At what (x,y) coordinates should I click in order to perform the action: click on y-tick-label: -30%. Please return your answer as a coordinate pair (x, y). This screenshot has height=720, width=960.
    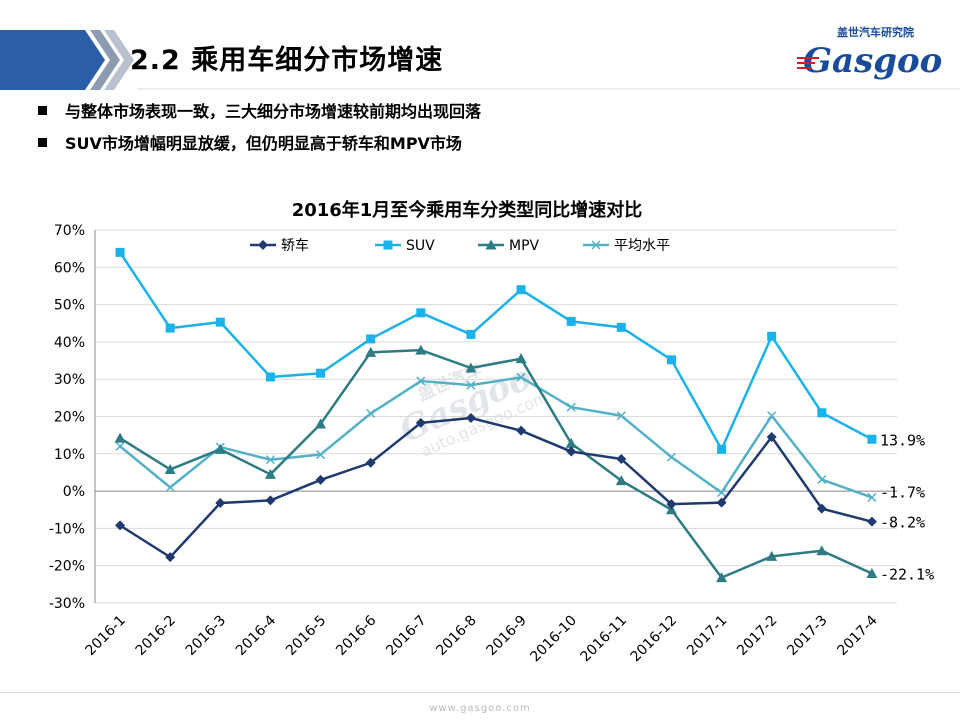
    Looking at the image, I should click on (67, 604).